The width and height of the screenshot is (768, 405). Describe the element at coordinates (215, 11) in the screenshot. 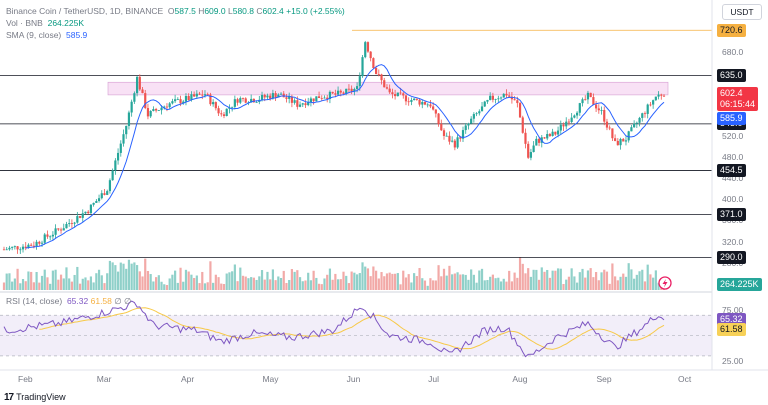

I see `high-value: 609.0` at that location.